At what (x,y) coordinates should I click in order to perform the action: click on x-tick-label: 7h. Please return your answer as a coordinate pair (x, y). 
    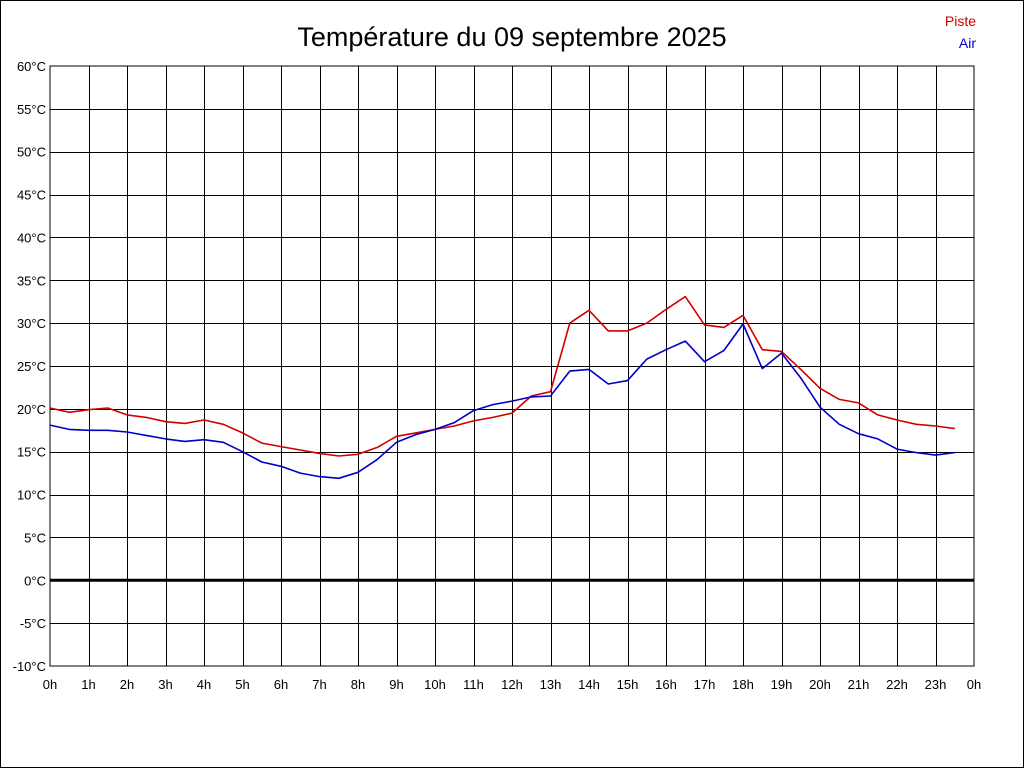
    Looking at the image, I should click on (319, 684).